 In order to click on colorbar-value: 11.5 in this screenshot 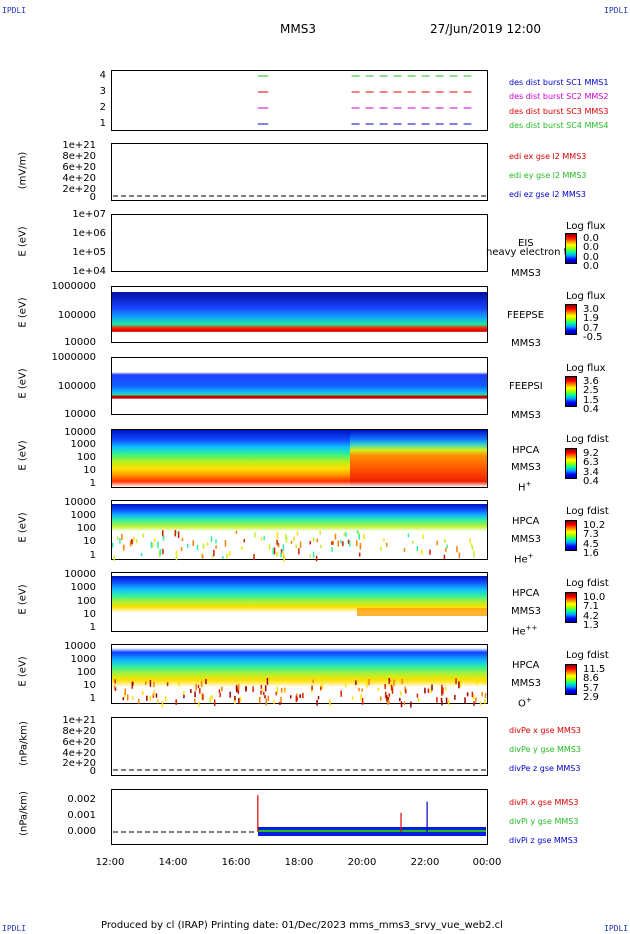, I will do `click(594, 669)`.